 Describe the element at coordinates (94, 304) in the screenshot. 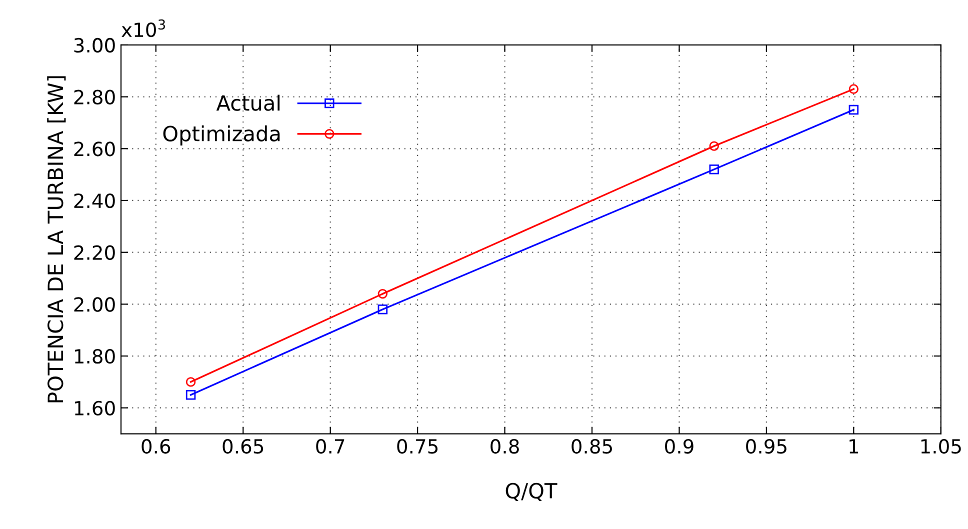

I see `y-tick-label: 2.00` at that location.